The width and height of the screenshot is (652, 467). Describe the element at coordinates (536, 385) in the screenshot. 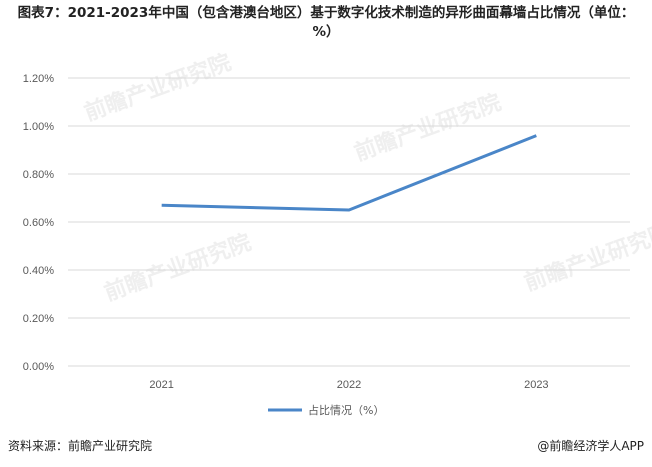

I see `x-tick-label: 2023` at that location.